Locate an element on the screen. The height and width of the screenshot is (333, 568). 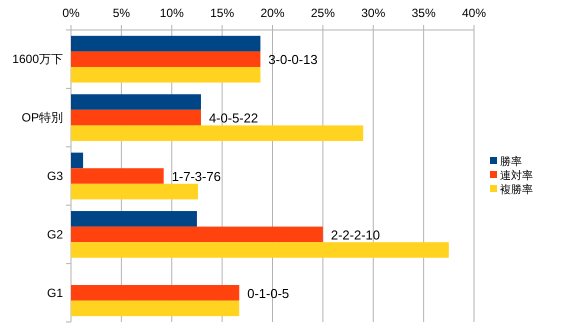
annotation: 1-7-3-76 is located at coordinates (196, 176).